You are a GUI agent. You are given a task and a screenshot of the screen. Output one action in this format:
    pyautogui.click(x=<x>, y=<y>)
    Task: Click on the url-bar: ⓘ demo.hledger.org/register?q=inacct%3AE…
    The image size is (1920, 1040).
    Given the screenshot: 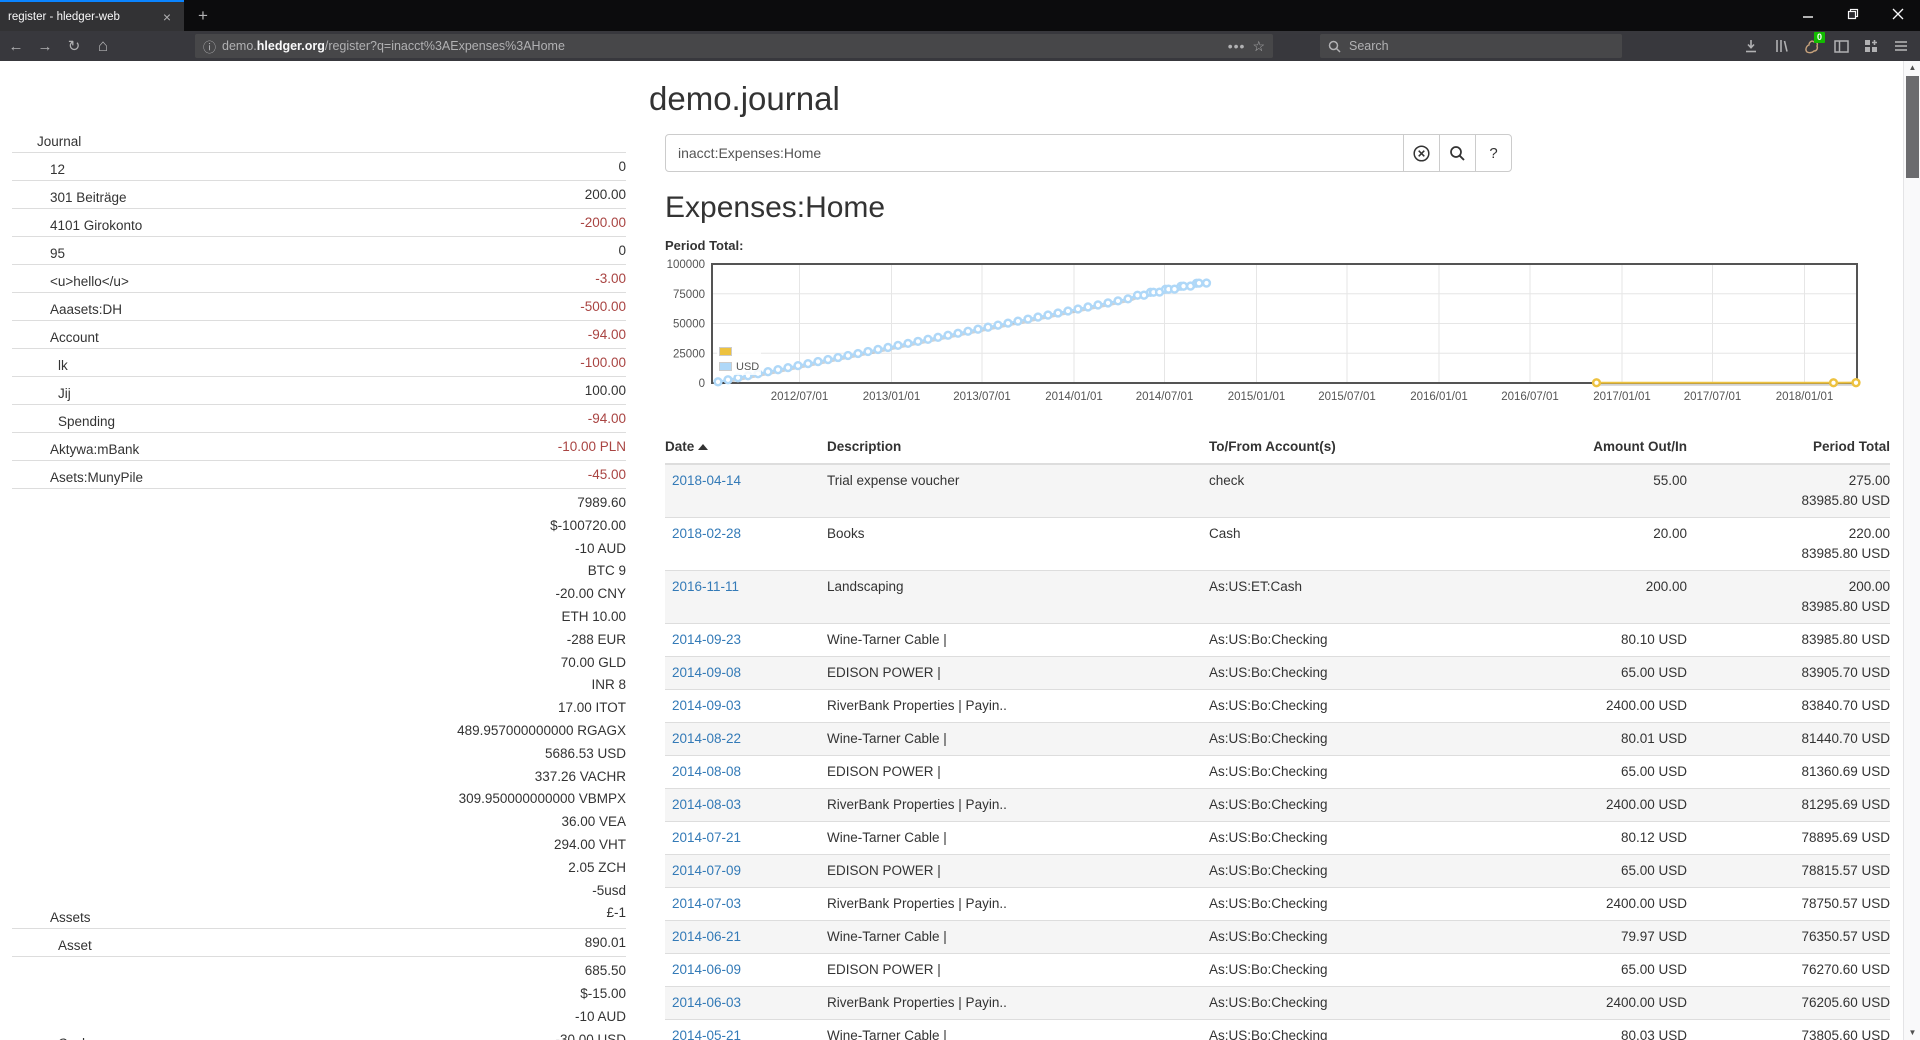 What is the action you would take?
    pyautogui.click(x=734, y=46)
    